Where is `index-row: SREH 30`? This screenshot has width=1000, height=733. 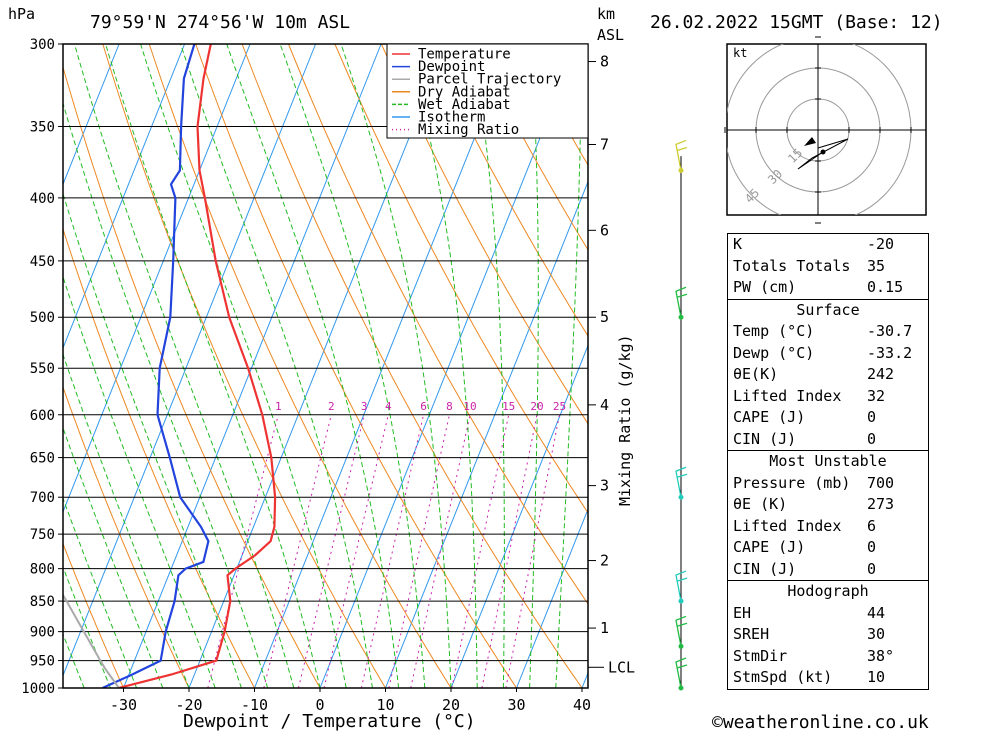 index-row: SREH 30 is located at coordinates (809, 634).